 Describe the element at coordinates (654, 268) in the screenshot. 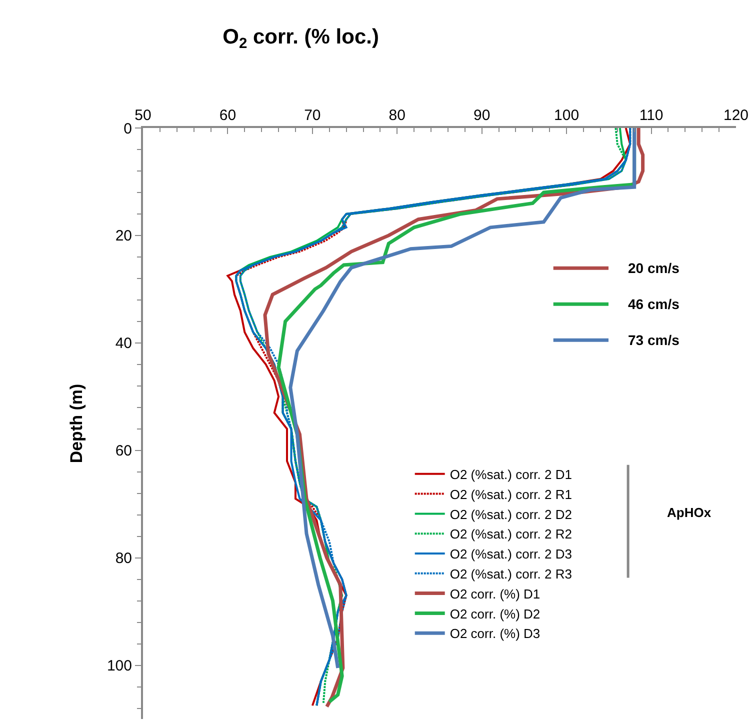

I see `annotation: 20 cm/s` at that location.